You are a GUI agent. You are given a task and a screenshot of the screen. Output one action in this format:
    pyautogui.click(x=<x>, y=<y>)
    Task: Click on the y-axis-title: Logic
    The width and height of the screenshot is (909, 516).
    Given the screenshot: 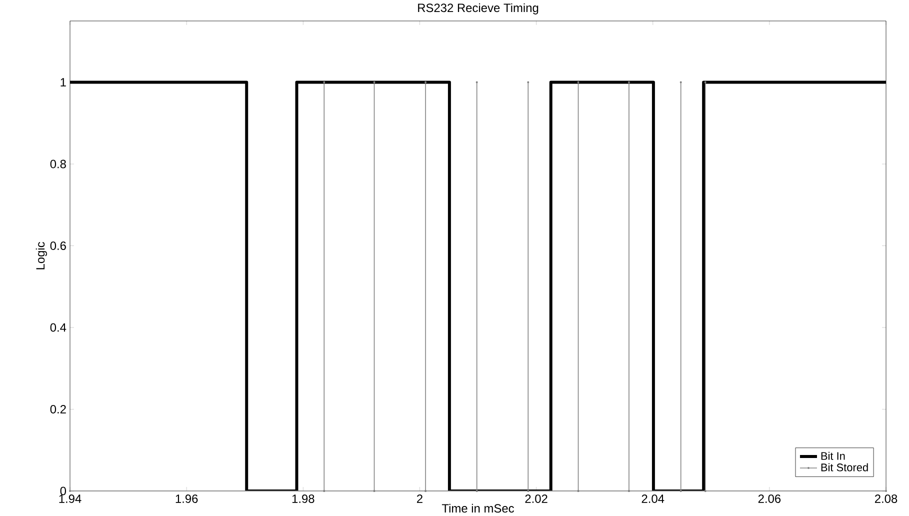 What is the action you would take?
    pyautogui.click(x=42, y=256)
    